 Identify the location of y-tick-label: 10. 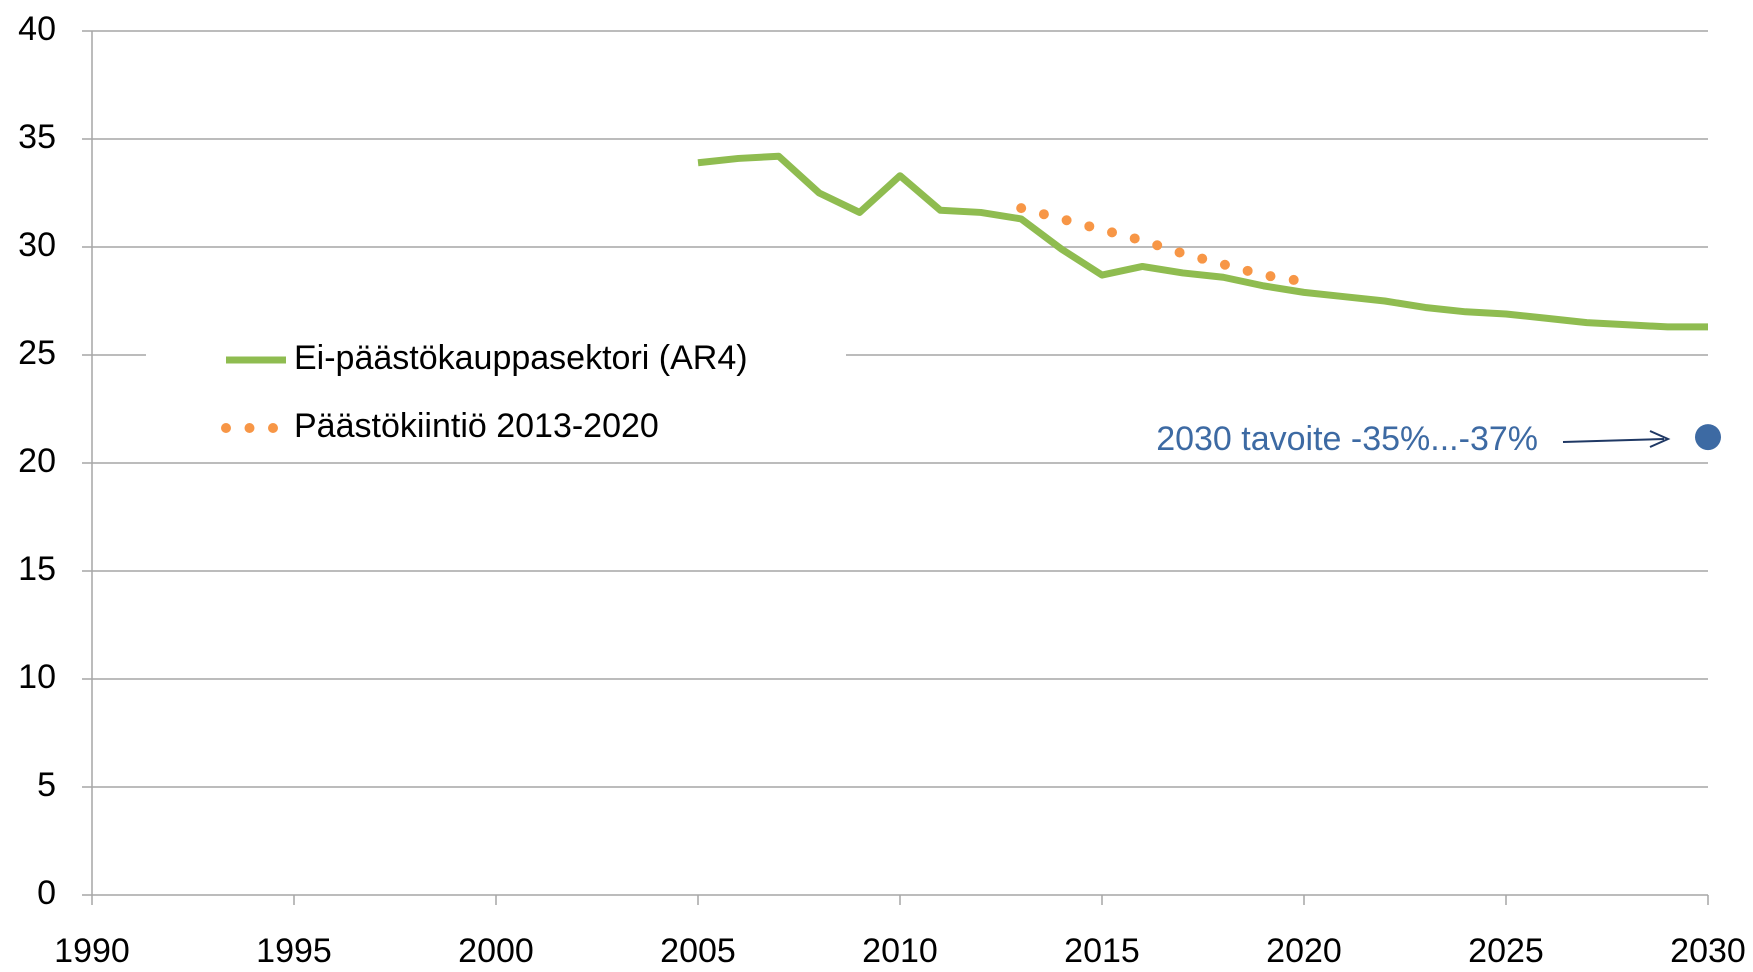
(37, 677).